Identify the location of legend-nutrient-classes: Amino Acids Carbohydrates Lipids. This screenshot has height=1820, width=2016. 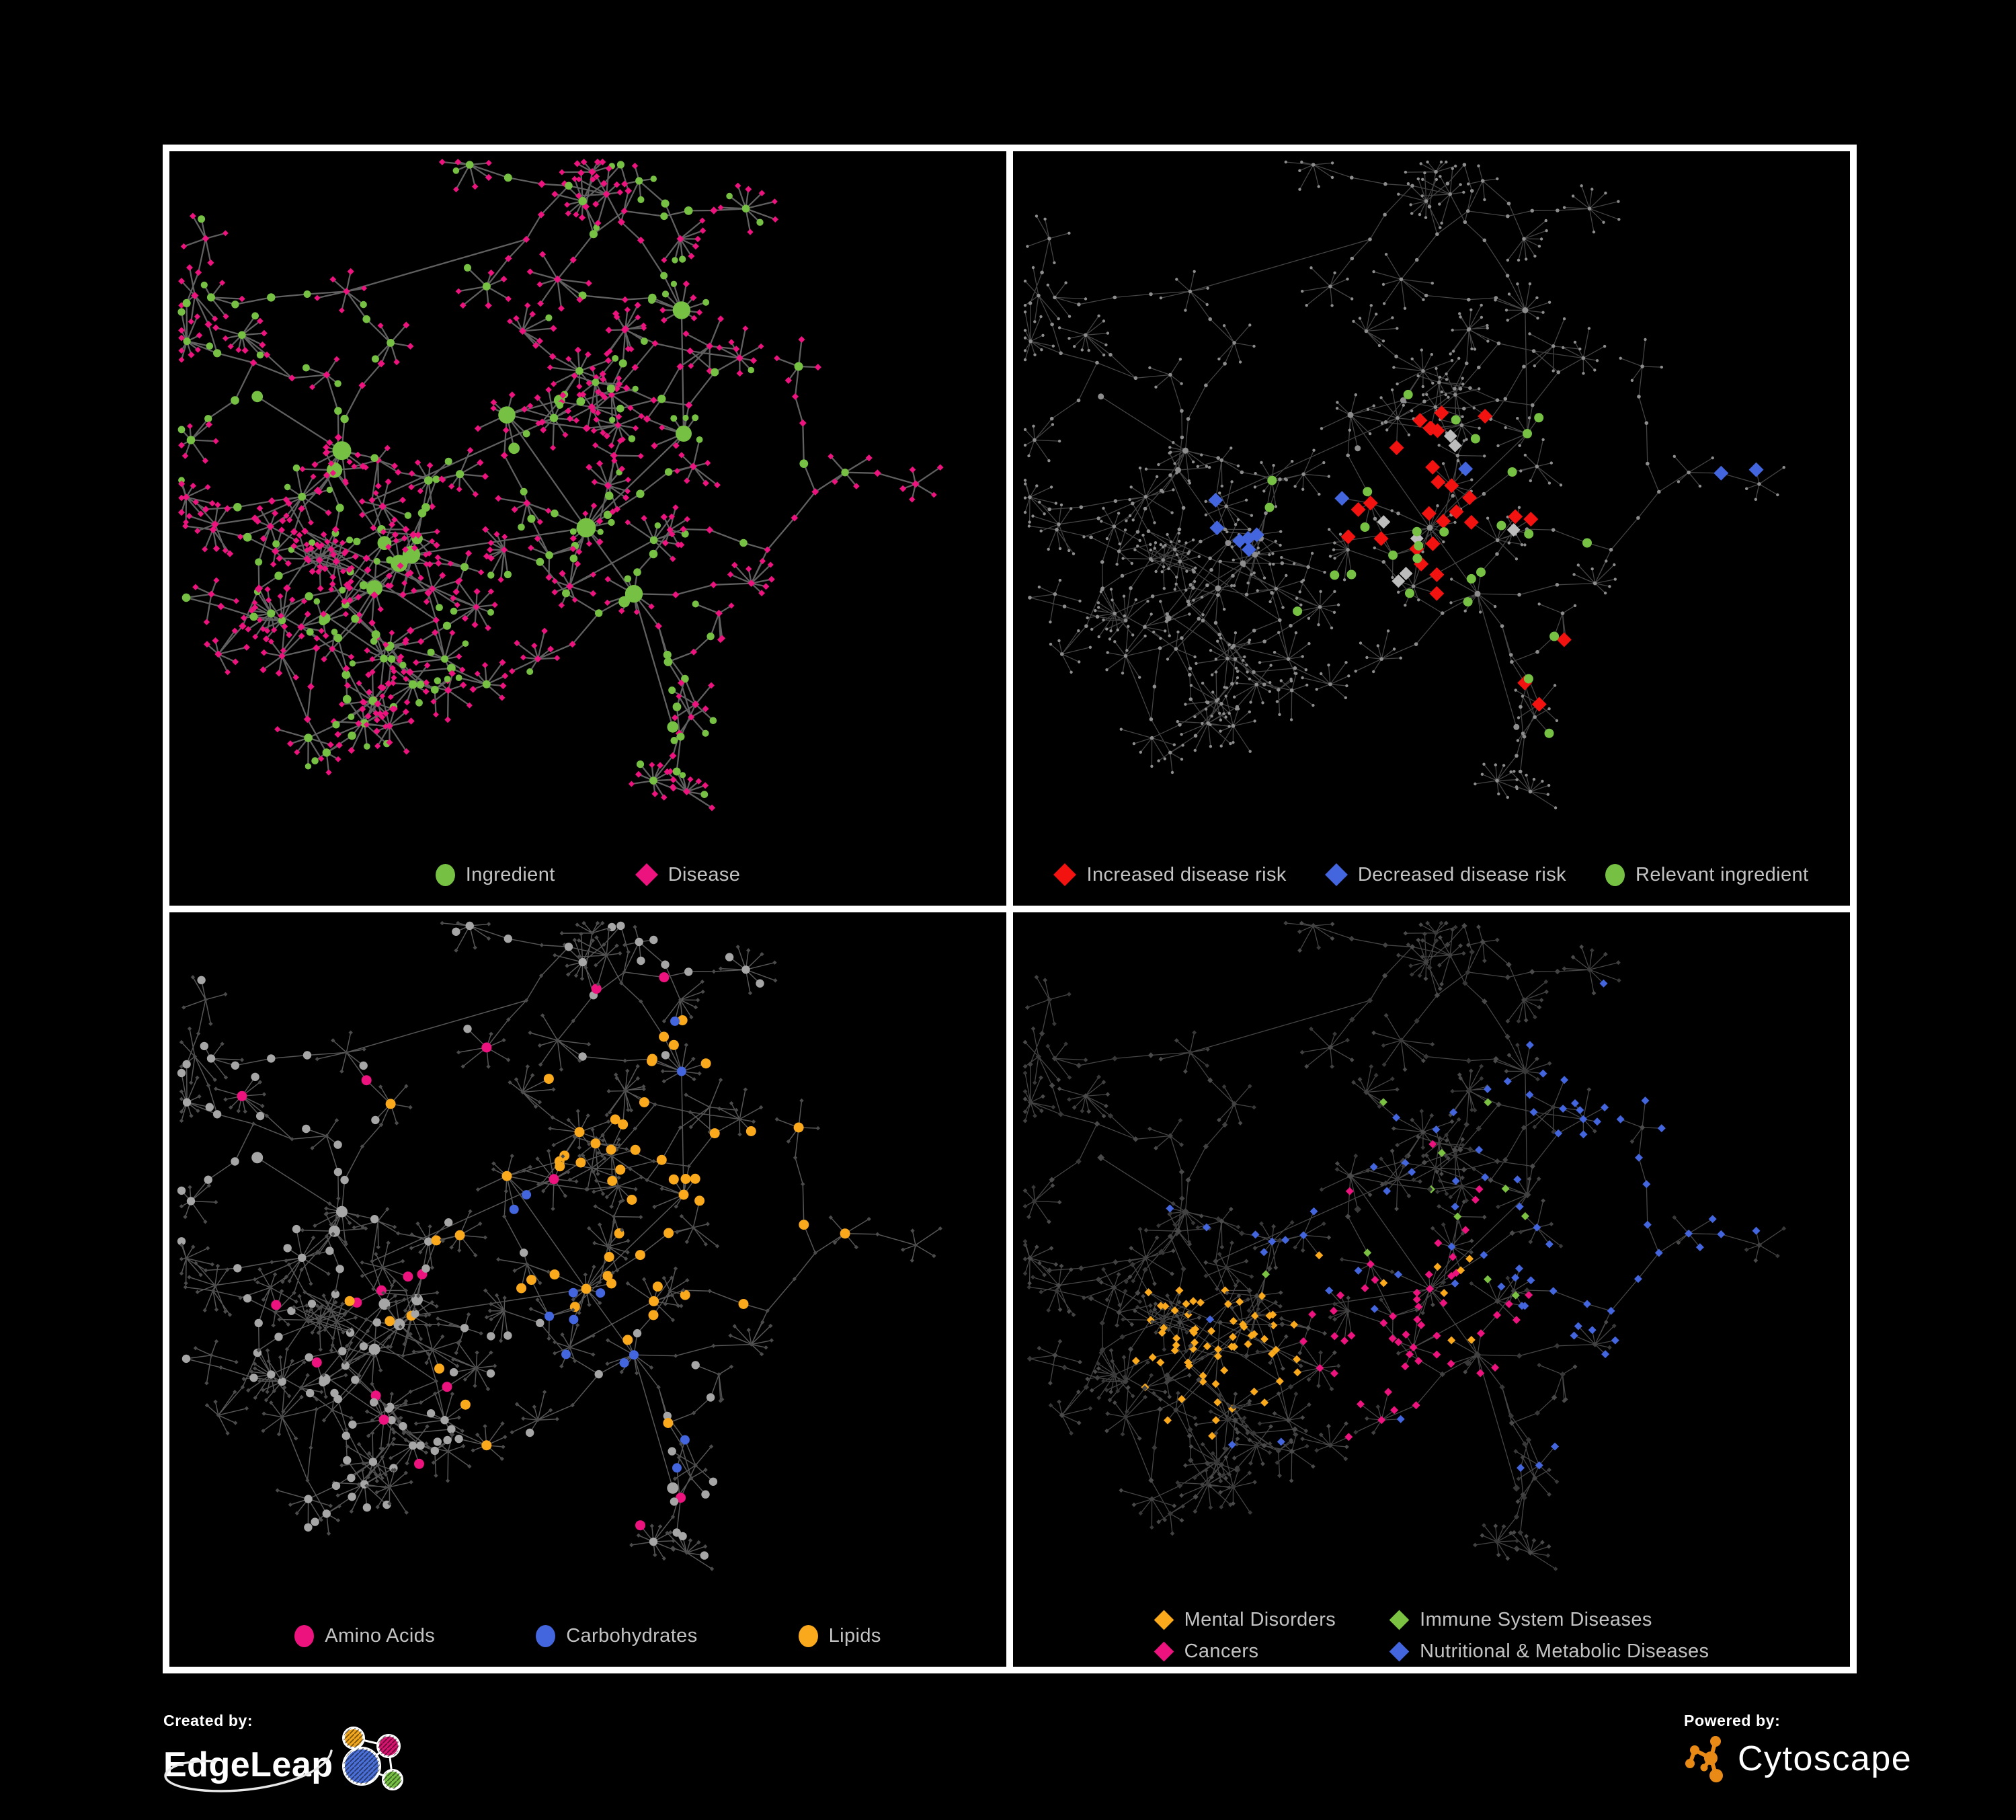
(587, 1636).